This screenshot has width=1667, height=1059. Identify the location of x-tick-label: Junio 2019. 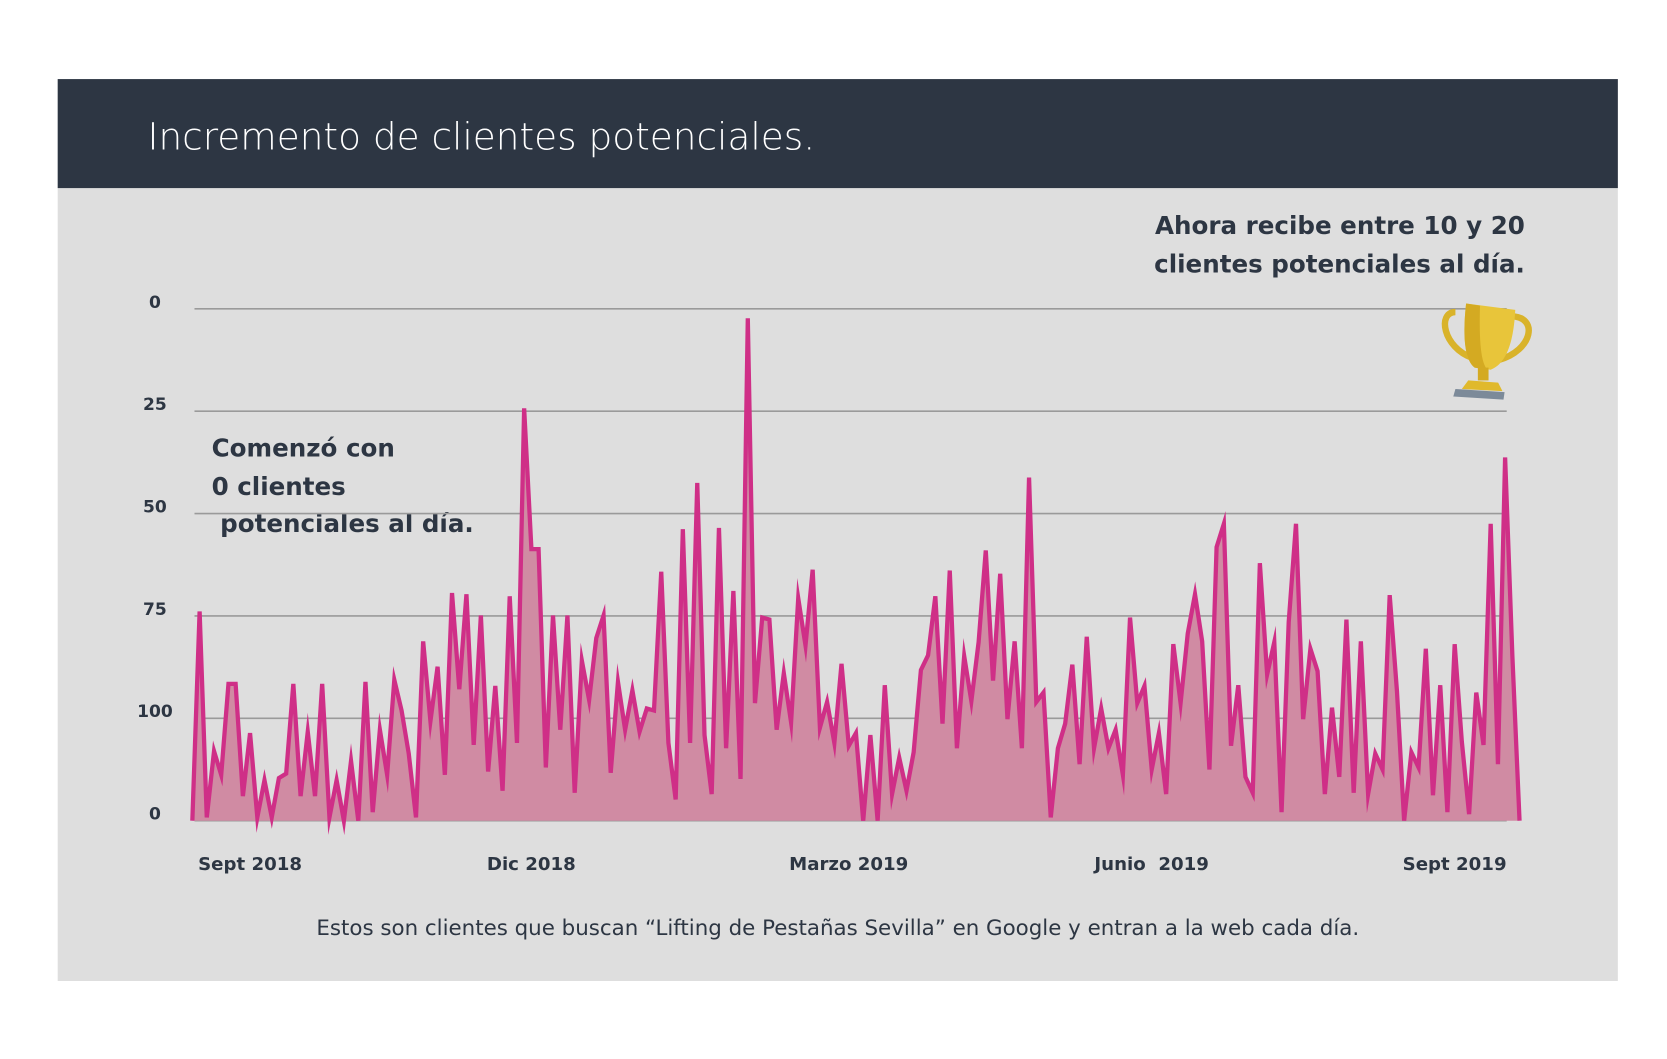
(1150, 864).